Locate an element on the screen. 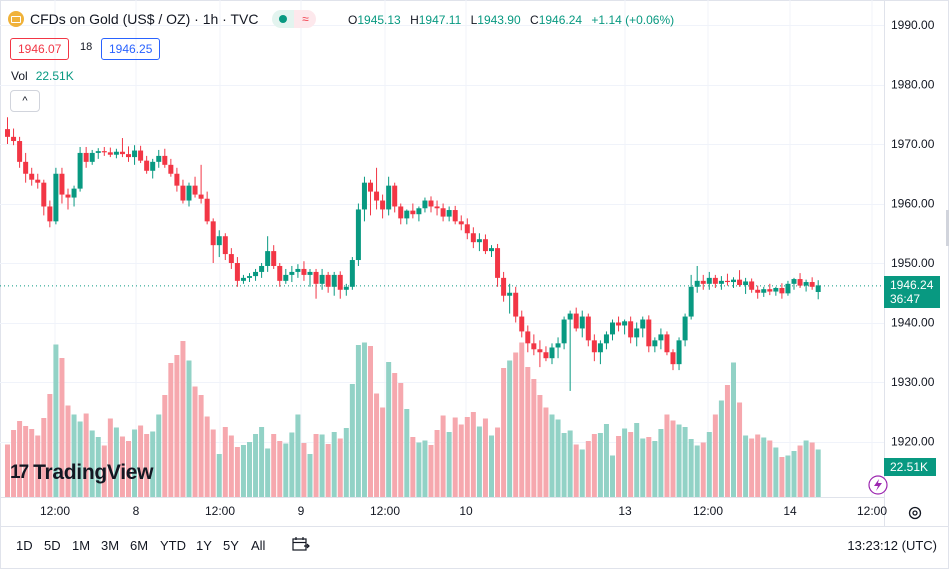  range-all: All is located at coordinates (258, 545).